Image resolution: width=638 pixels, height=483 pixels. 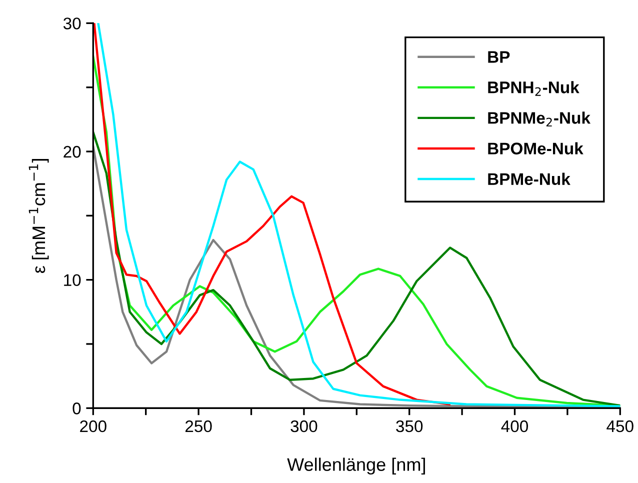 What do you see at coordinates (514, 426) in the screenshot?
I see `x-tick-label: 400` at bounding box center [514, 426].